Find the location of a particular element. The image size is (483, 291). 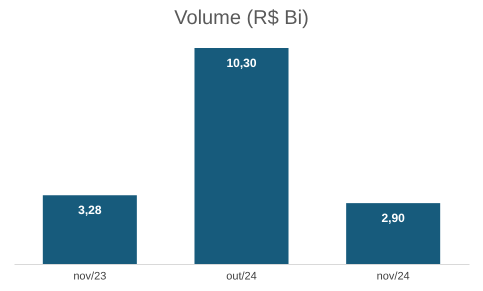

x-tick-label: nov/24 is located at coordinates (393, 276).